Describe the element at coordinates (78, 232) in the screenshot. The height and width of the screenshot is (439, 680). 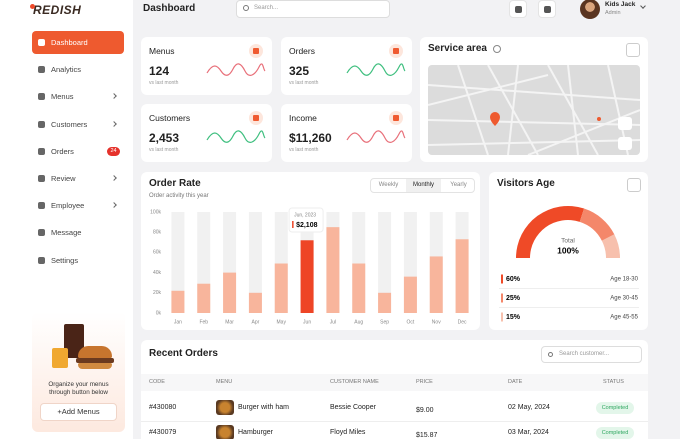
I see `menu-item: Message` at that location.